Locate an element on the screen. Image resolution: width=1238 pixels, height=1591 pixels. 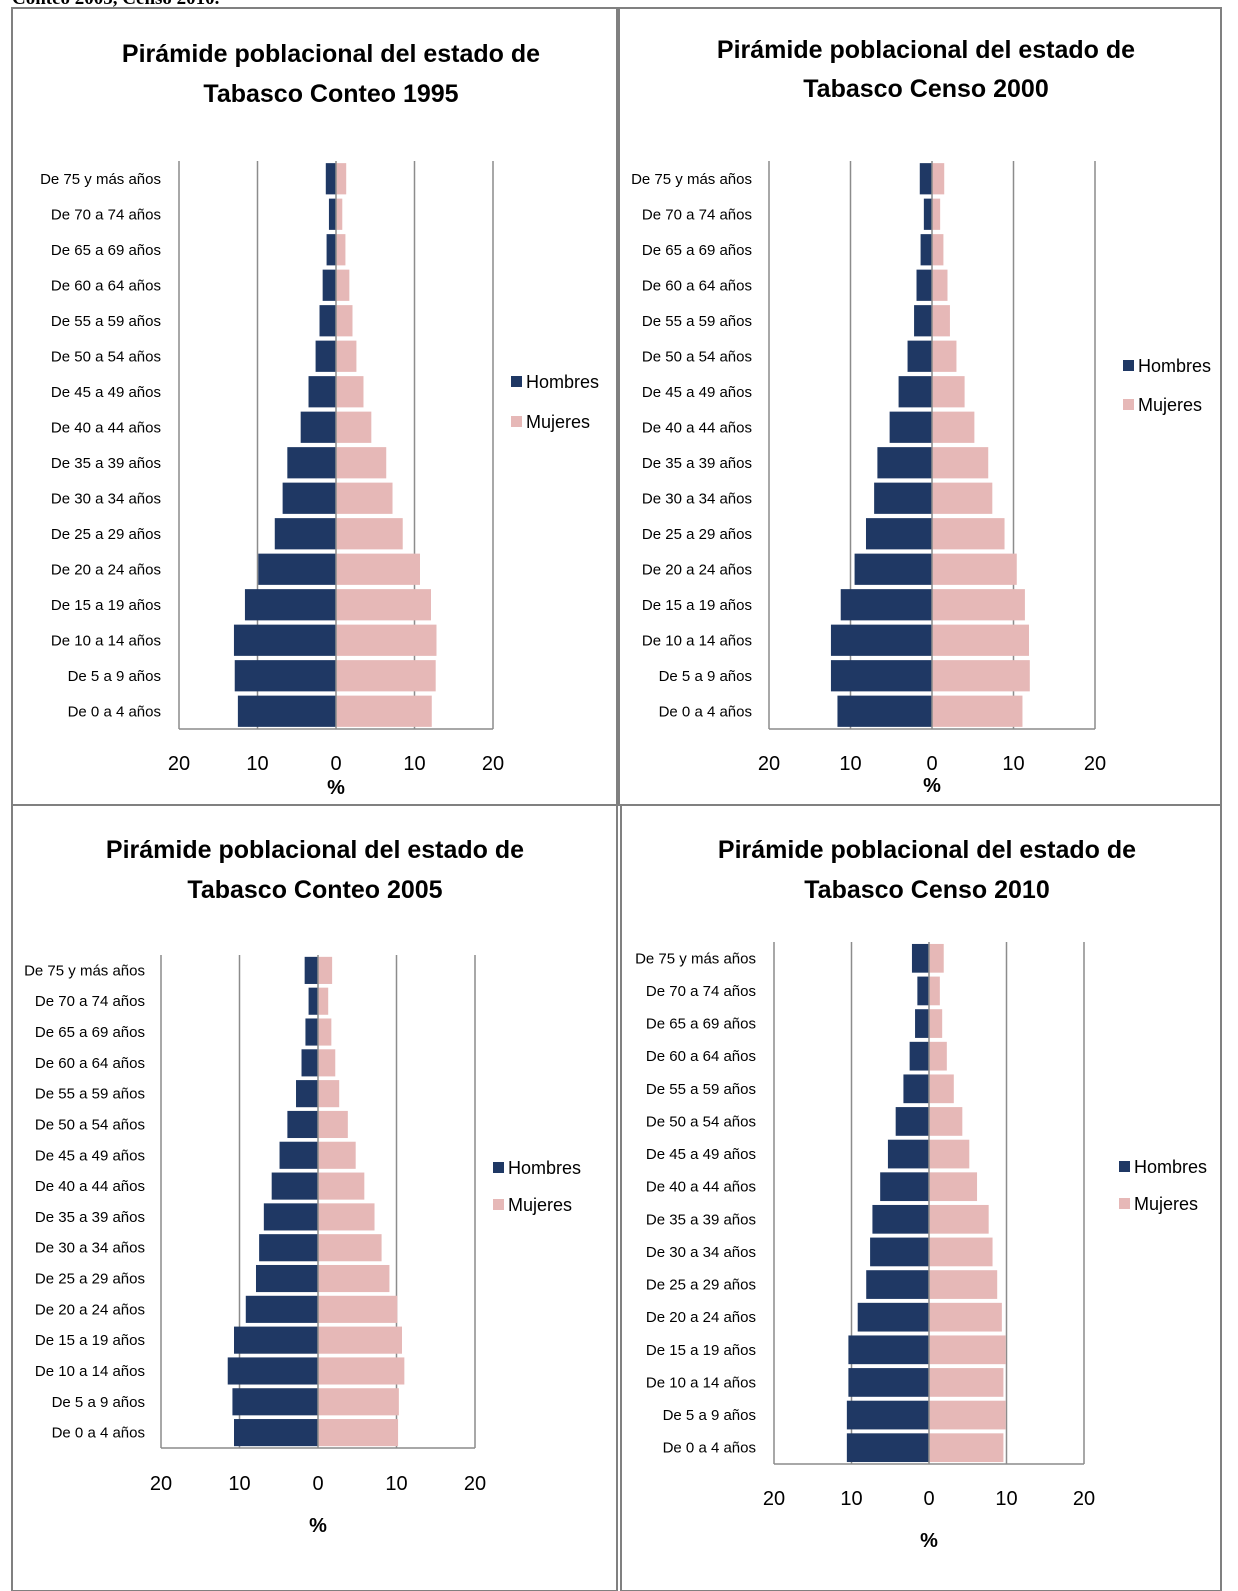
category-label: De 70 a 74 años is located at coordinates (90, 1001).